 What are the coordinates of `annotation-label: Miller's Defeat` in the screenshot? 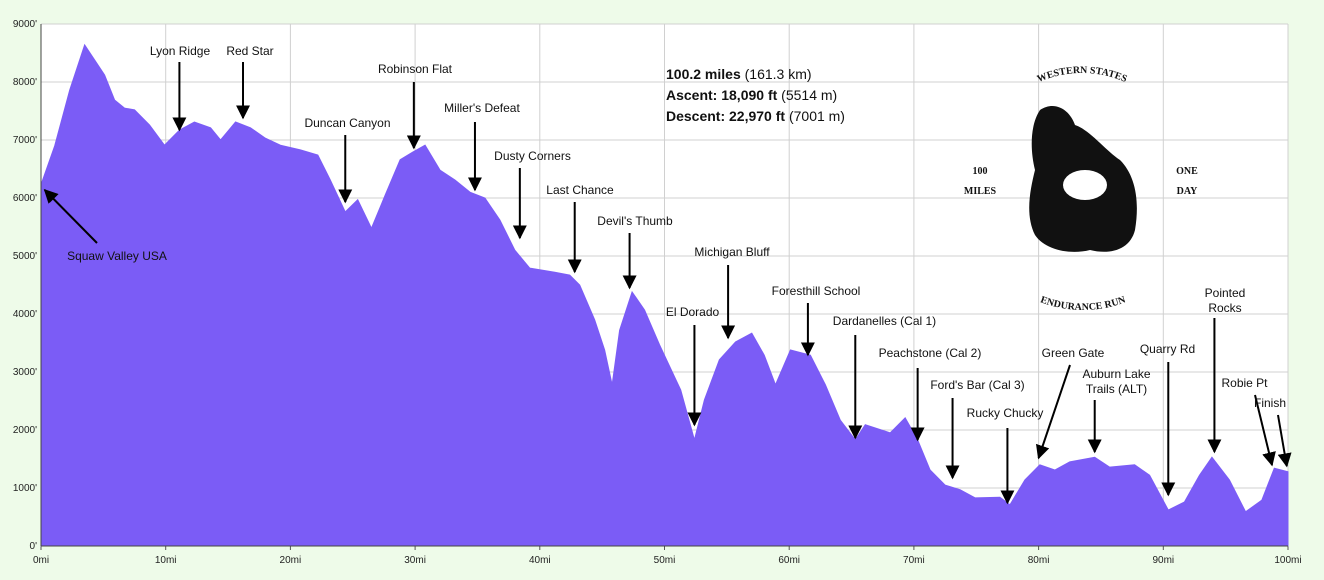 It's located at (482, 108).